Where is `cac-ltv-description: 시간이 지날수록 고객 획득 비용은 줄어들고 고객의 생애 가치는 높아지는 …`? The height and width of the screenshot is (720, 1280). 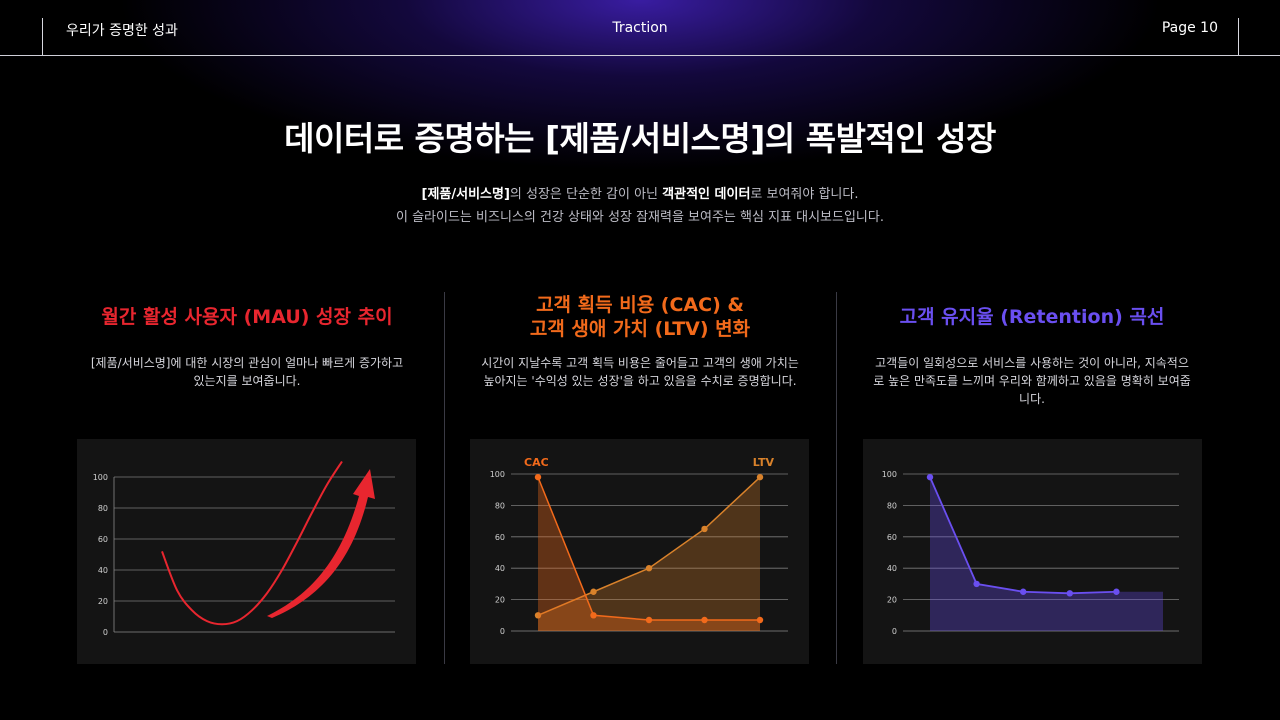 cac-ltv-description: 시간이 지날수록 고객 획득 비용은 줄어들고 고객의 생애 가치는 높아지는 … is located at coordinates (640, 372).